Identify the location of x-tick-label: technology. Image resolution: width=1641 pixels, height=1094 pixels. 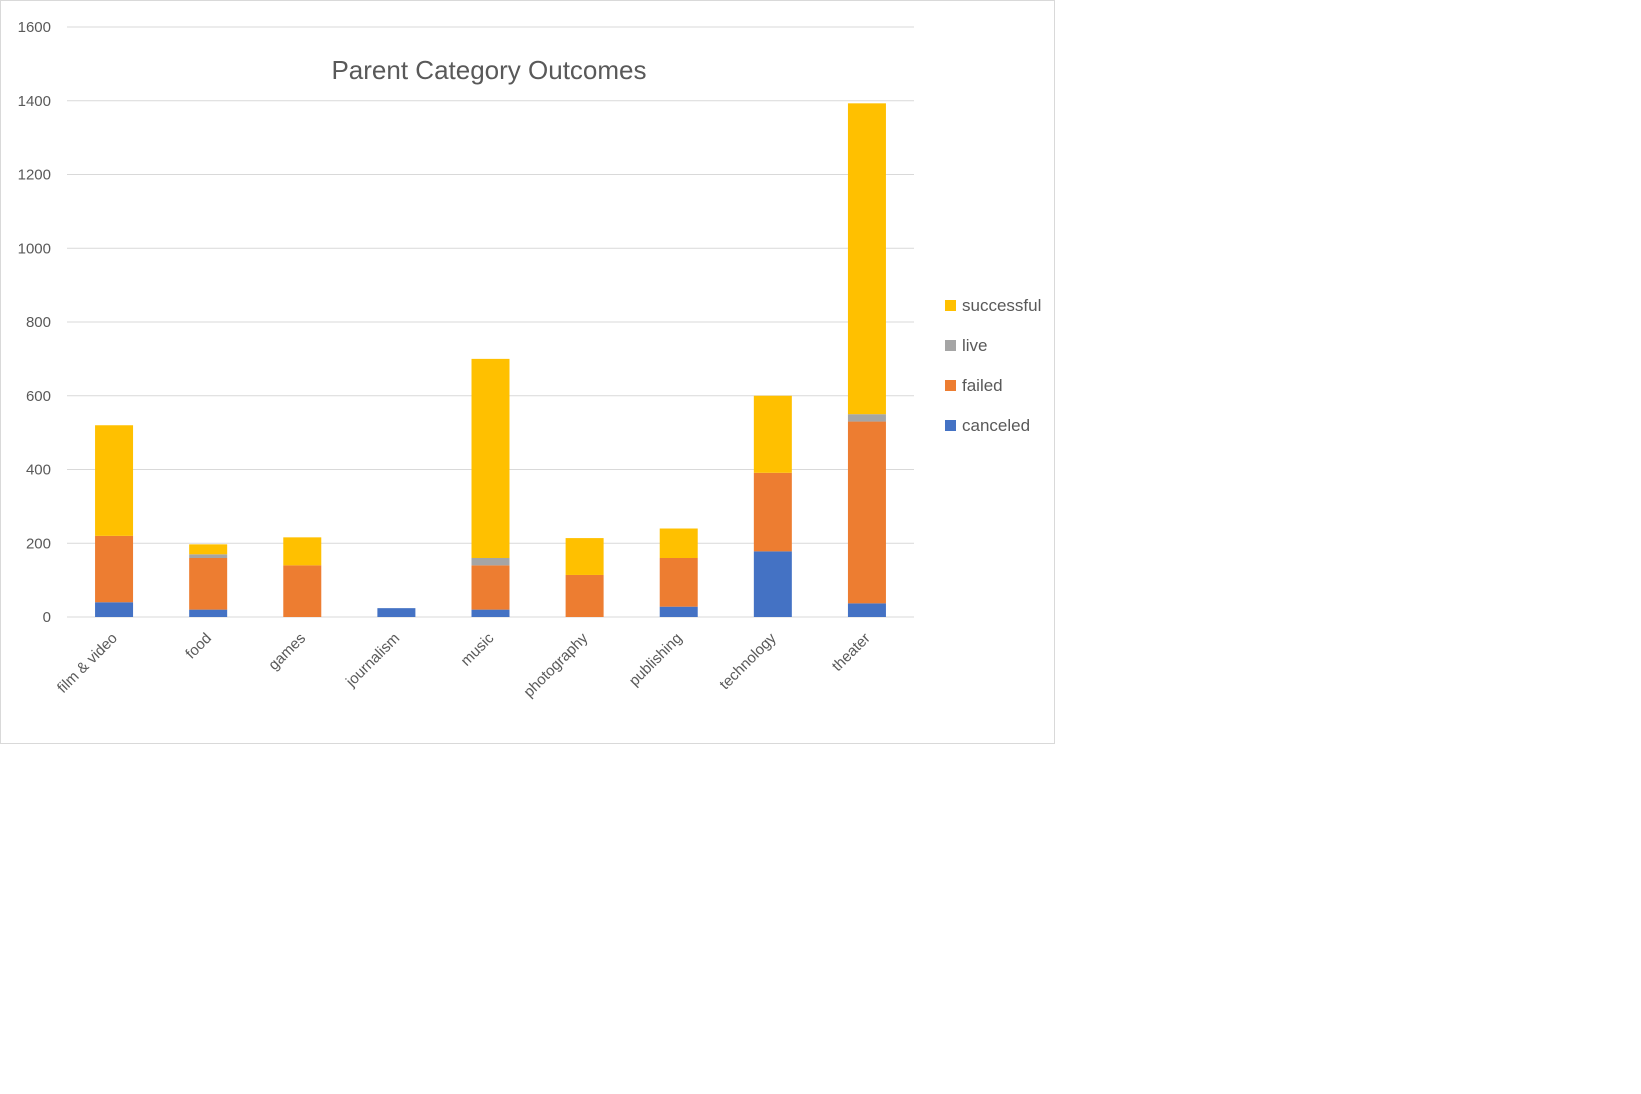
(748, 661).